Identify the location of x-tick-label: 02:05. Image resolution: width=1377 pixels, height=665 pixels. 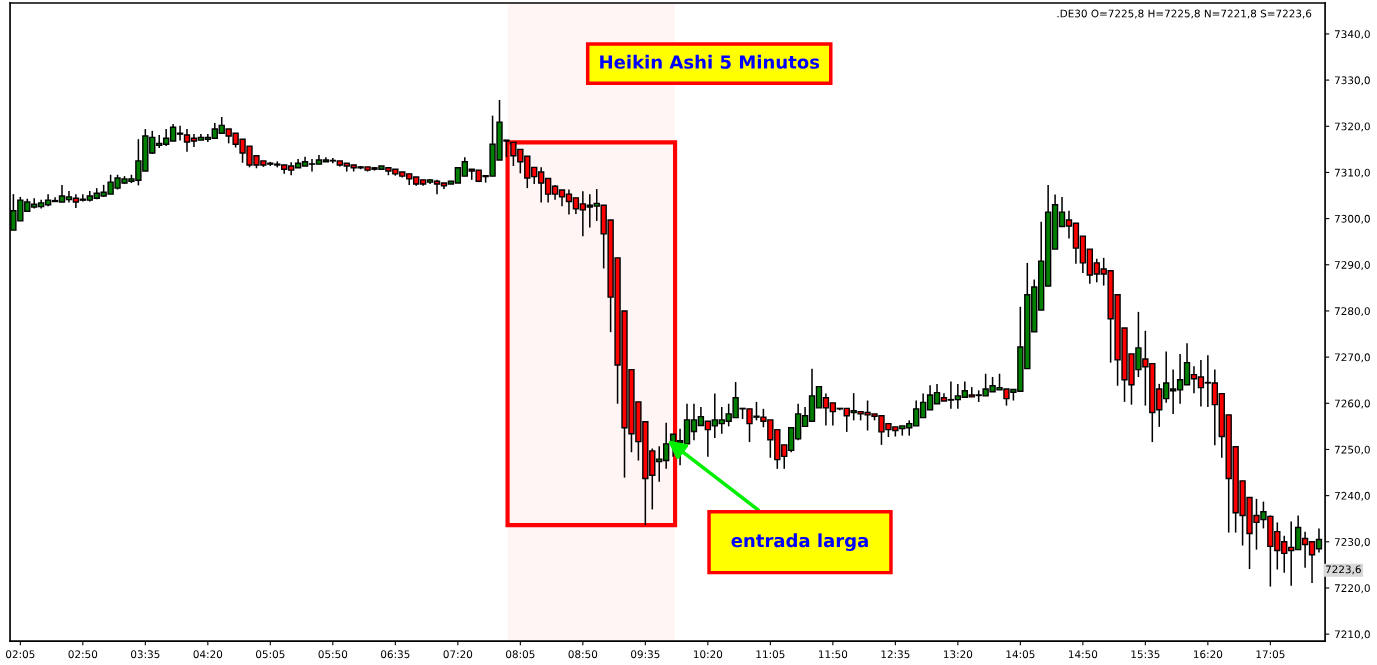
(20, 654).